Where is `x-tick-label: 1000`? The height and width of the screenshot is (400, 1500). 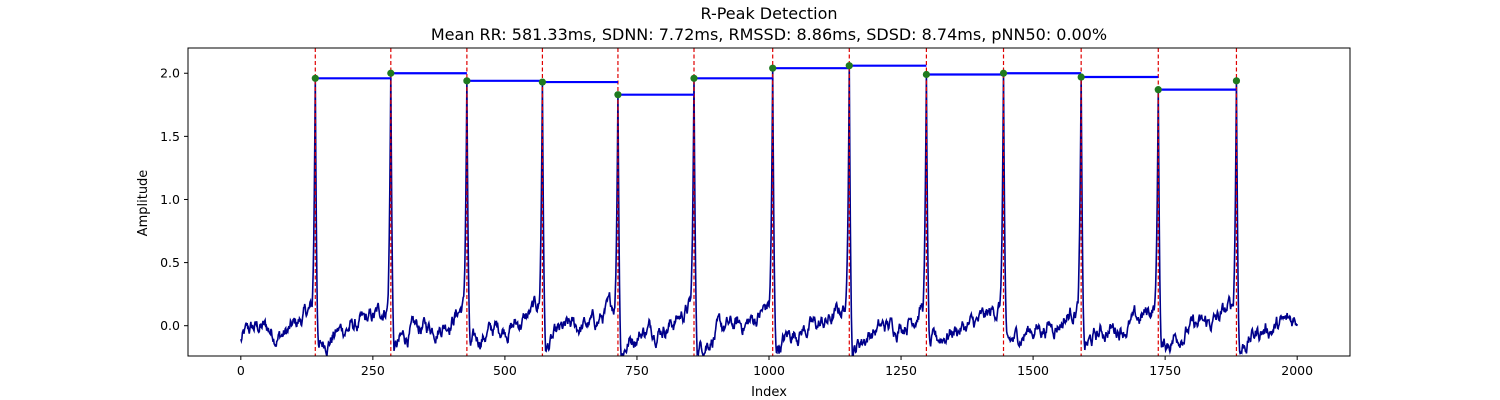 x-tick-label: 1000 is located at coordinates (769, 370).